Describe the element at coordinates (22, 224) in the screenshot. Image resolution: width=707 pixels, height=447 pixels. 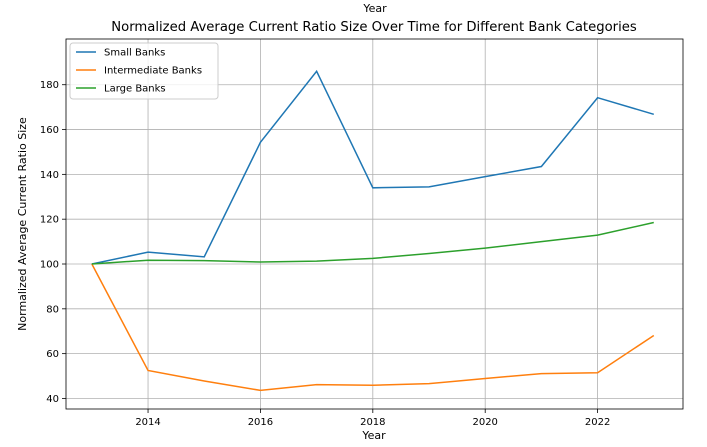
I see `y-axis-label: Normalized Average Current Ratio Size` at that location.